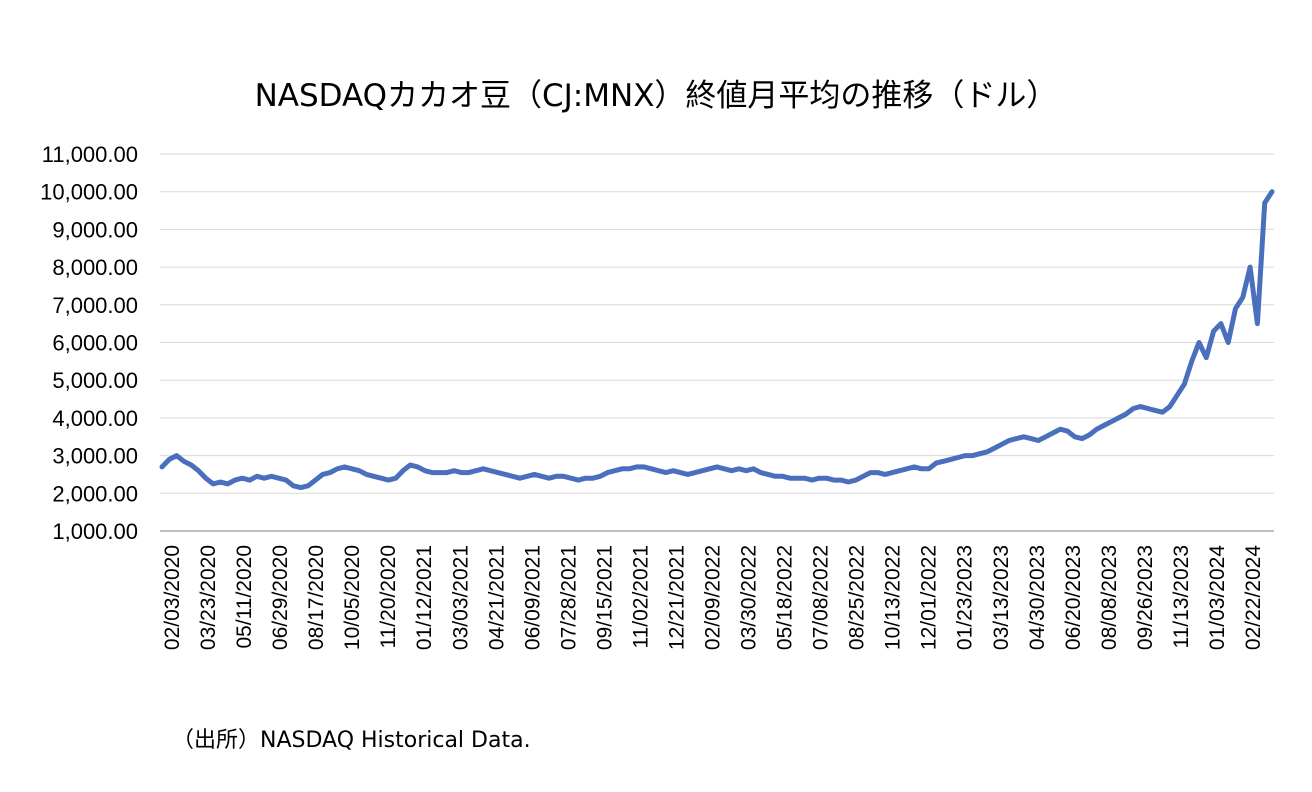 Image resolution: width=1312 pixels, height=792 pixels. I want to click on x-tick-label: 05/11/2020, so click(244, 597).